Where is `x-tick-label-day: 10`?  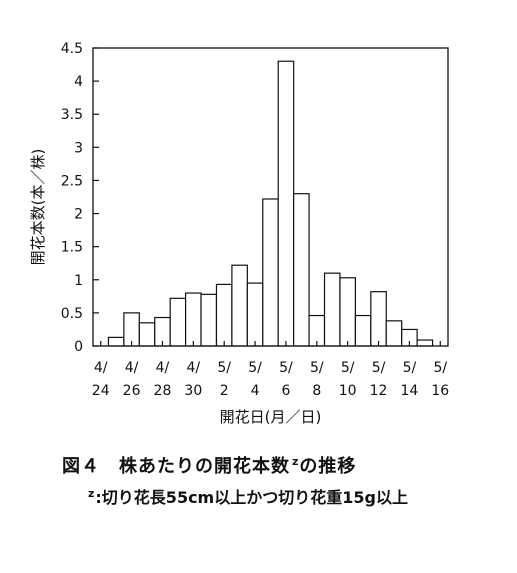
x-tick-label-day: 10 is located at coordinates (348, 391).